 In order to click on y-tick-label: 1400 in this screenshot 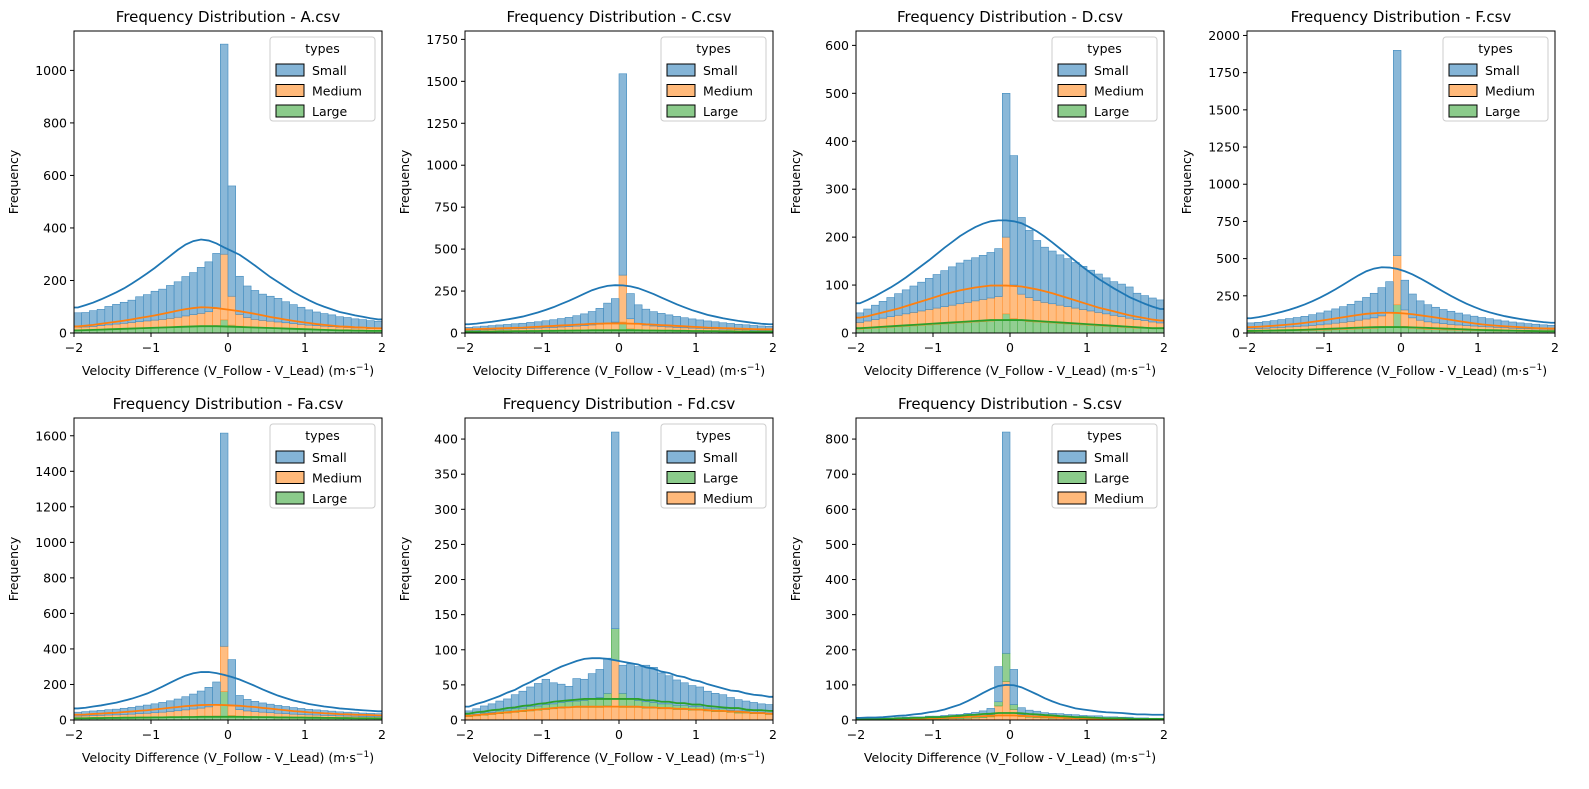, I will do `click(51, 471)`.